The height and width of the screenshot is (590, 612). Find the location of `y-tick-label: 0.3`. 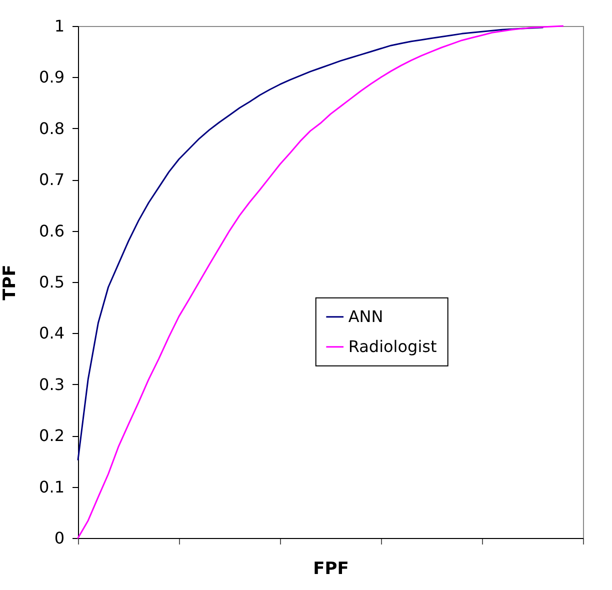

y-tick-label: 0.3 is located at coordinates (51, 384).